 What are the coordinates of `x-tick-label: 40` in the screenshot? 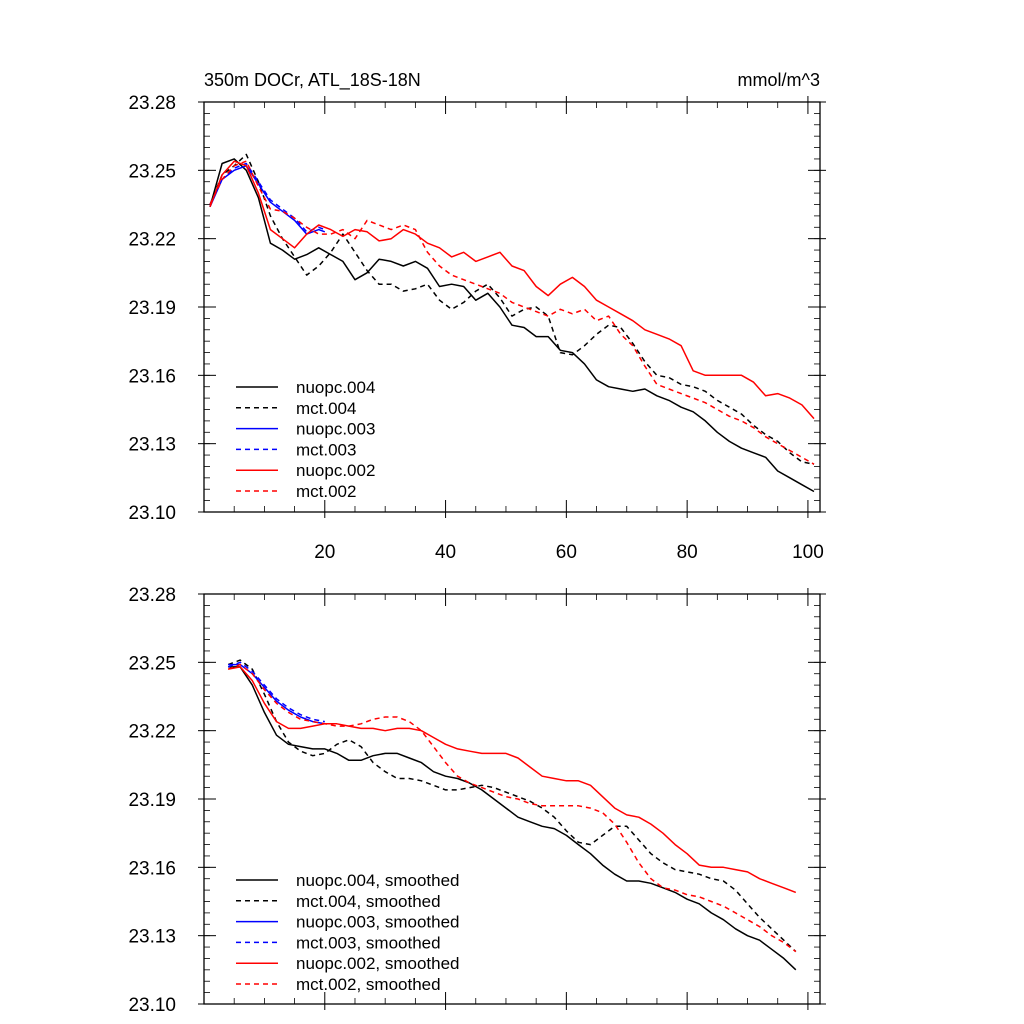 It's located at (445, 552).